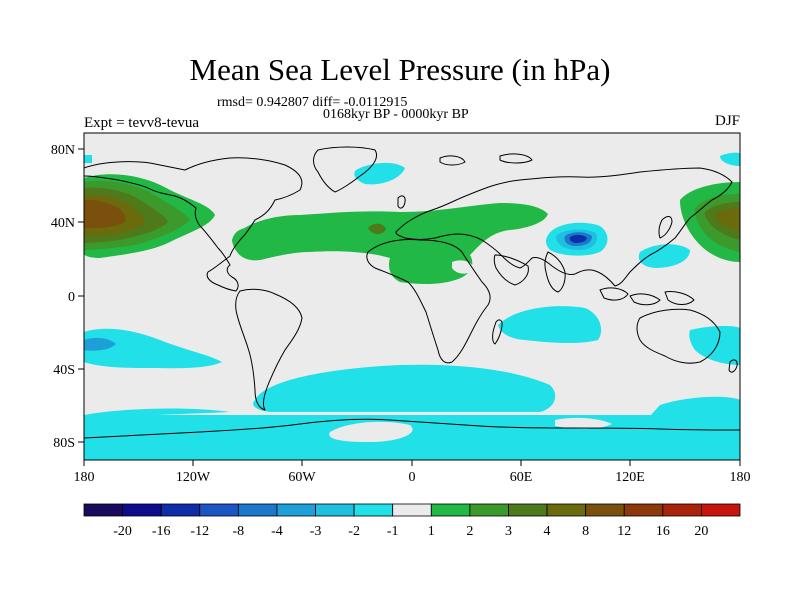  What do you see at coordinates (400, 69) in the screenshot?
I see `map-title: Mean Sea Level Pressure (in hPa)` at bounding box center [400, 69].